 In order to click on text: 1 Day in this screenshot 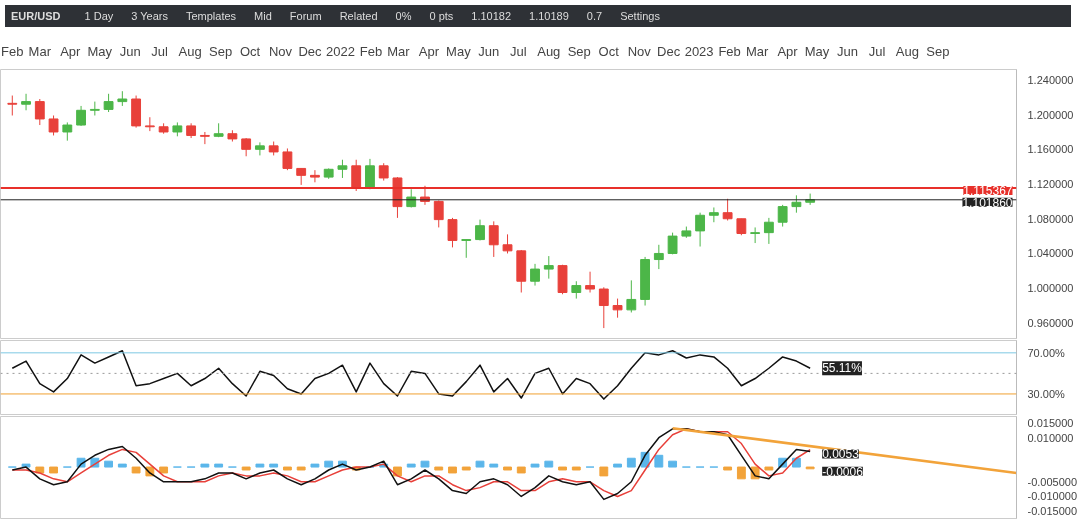, I will do `click(99, 16)`.